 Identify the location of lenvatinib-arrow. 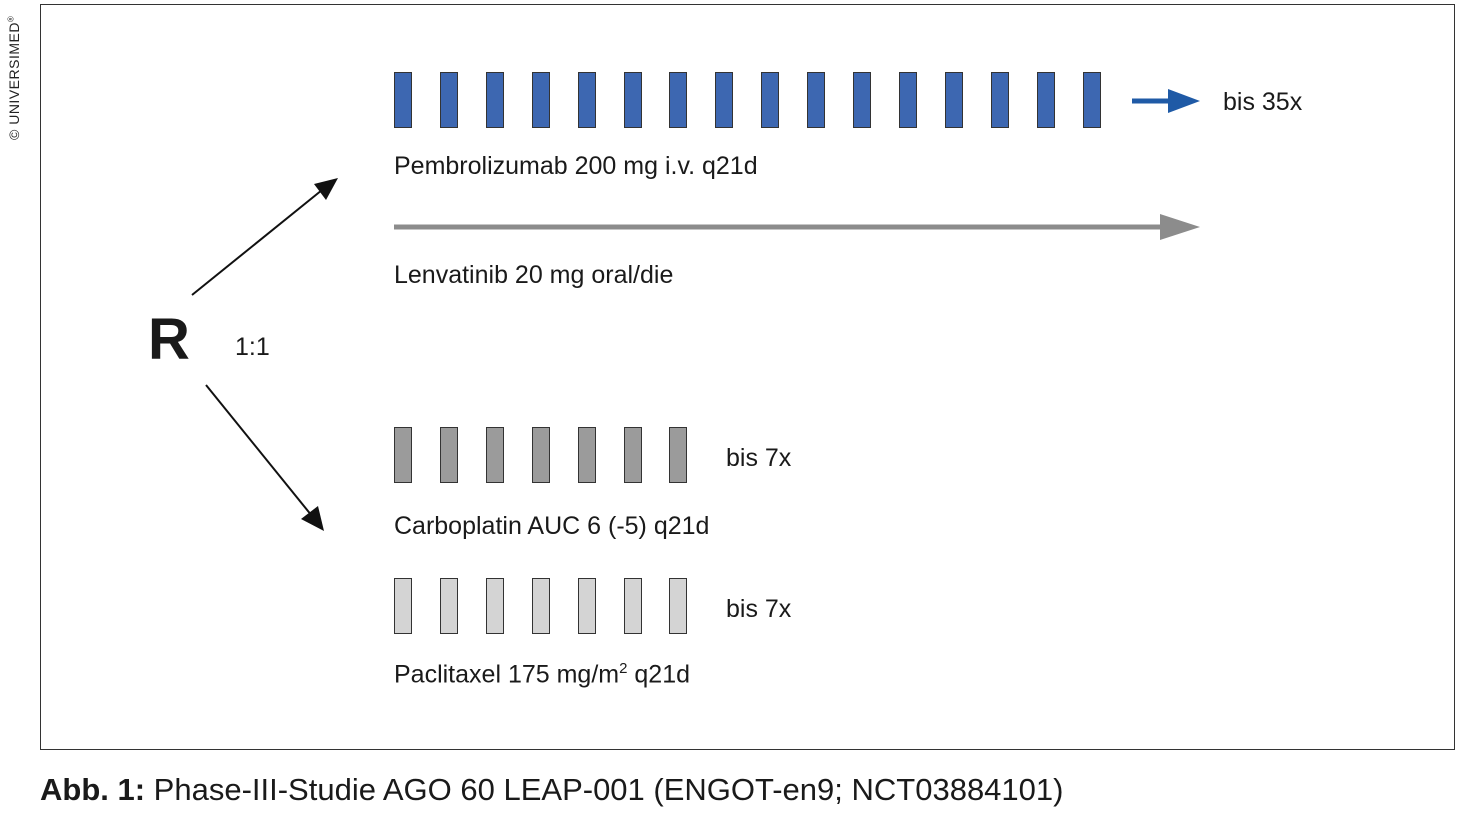
(797, 227).